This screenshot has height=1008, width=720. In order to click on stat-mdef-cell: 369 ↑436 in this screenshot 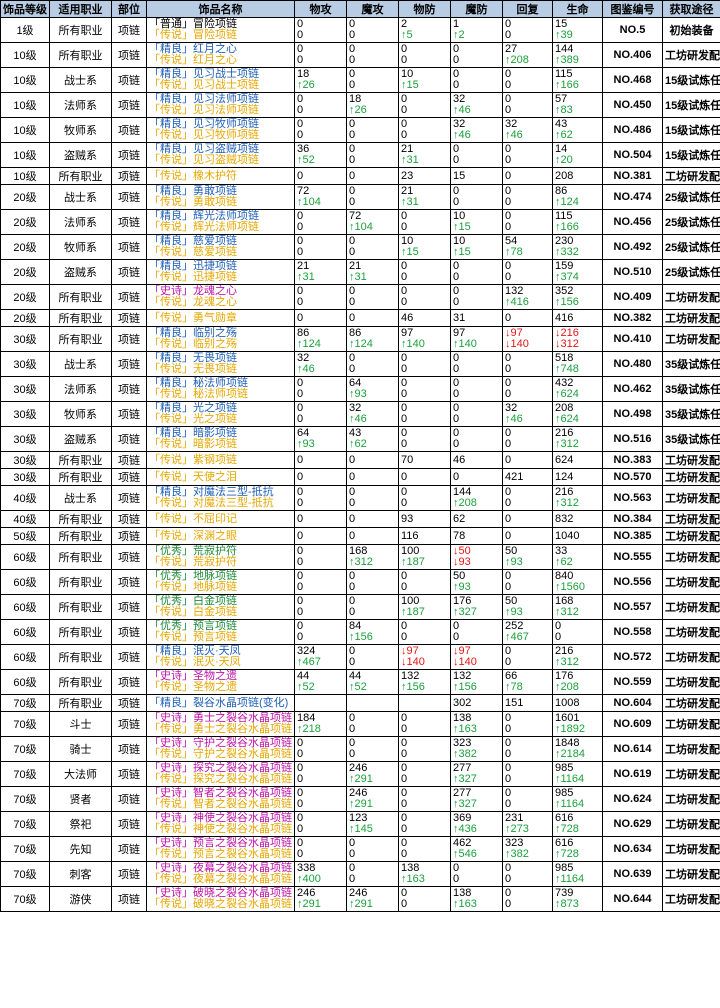, I will do `click(476, 824)`.